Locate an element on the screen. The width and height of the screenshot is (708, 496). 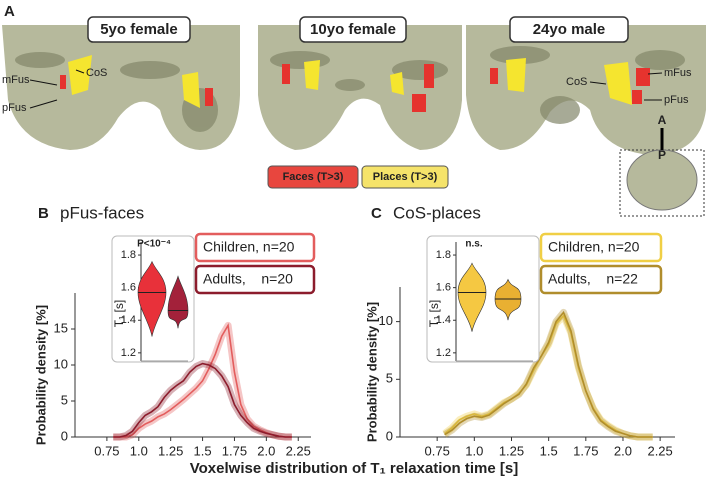
legend-label: Adults, n=22 is located at coordinates (593, 279).